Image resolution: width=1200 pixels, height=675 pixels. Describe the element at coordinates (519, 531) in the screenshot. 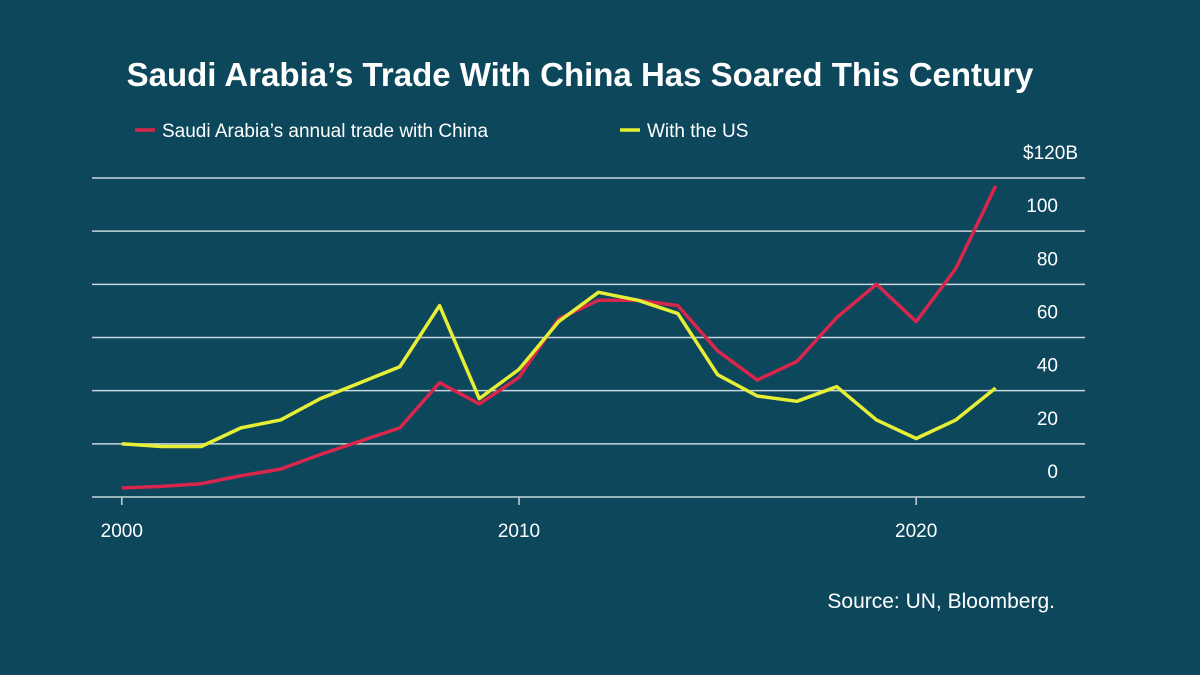

I see `x-tick-label: 2010` at that location.